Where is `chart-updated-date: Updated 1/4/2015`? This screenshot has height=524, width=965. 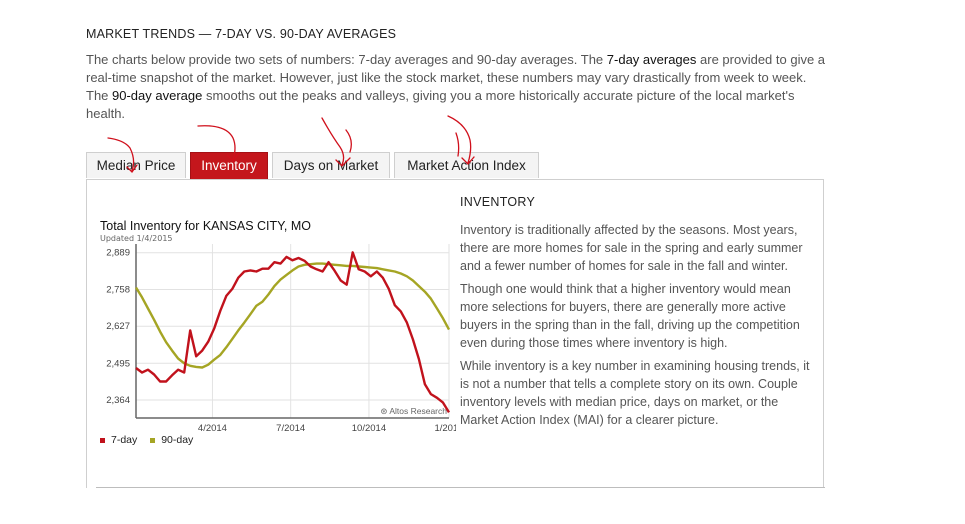 chart-updated-date: Updated 1/4/2015 is located at coordinates (136, 238).